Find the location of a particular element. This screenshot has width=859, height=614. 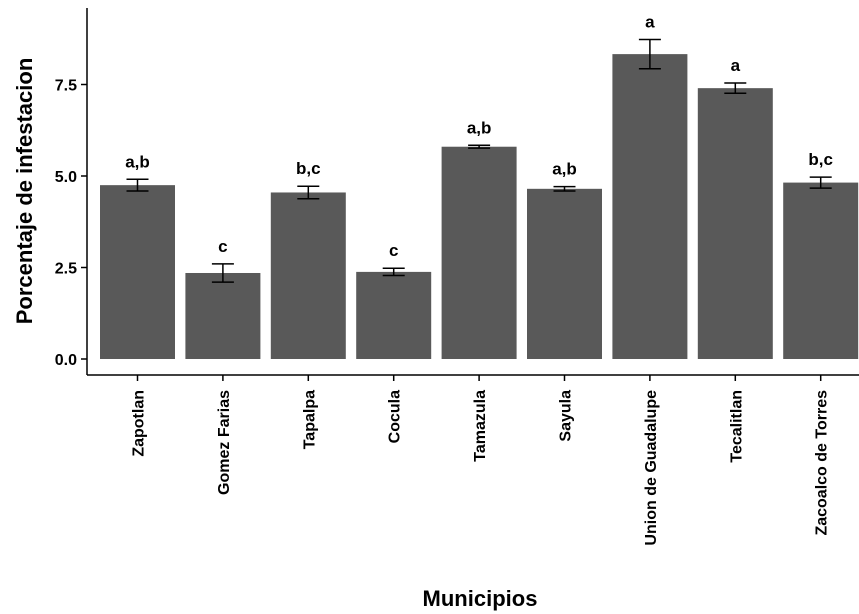

x-tick-label: Tamazula is located at coordinates (480, 426).